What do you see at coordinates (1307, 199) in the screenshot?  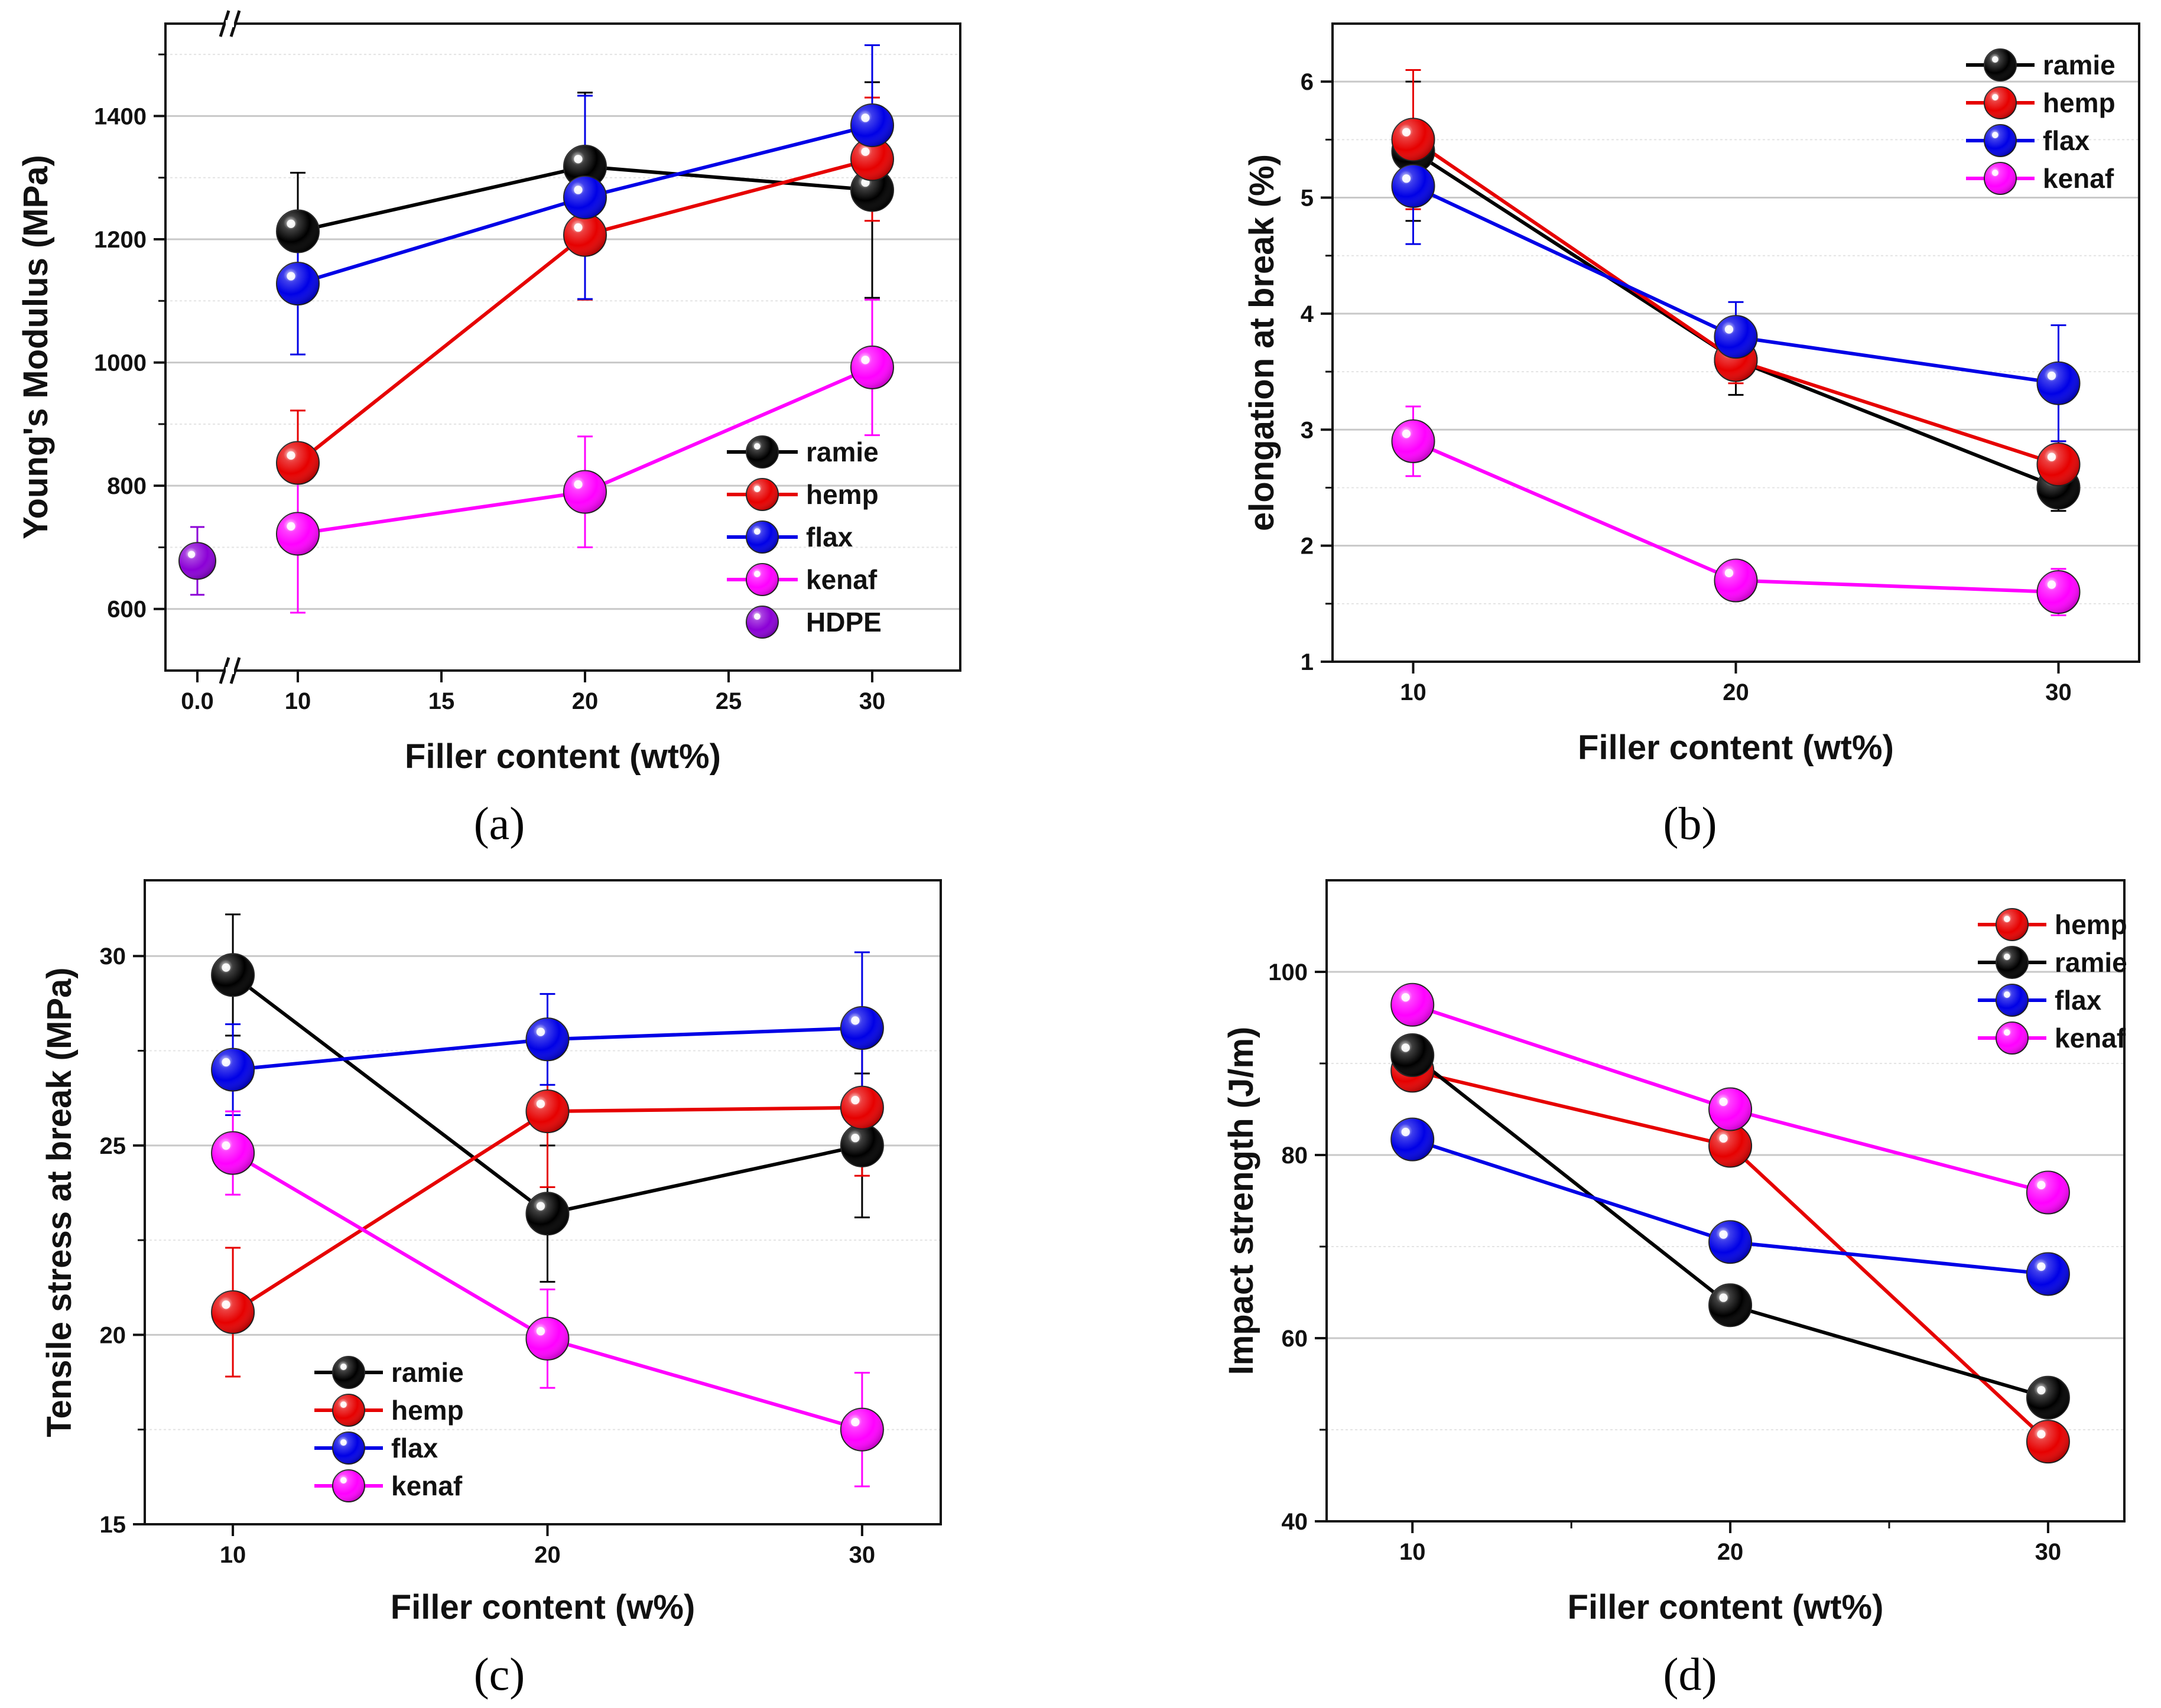 I see `y-tick-label: 5` at bounding box center [1307, 199].